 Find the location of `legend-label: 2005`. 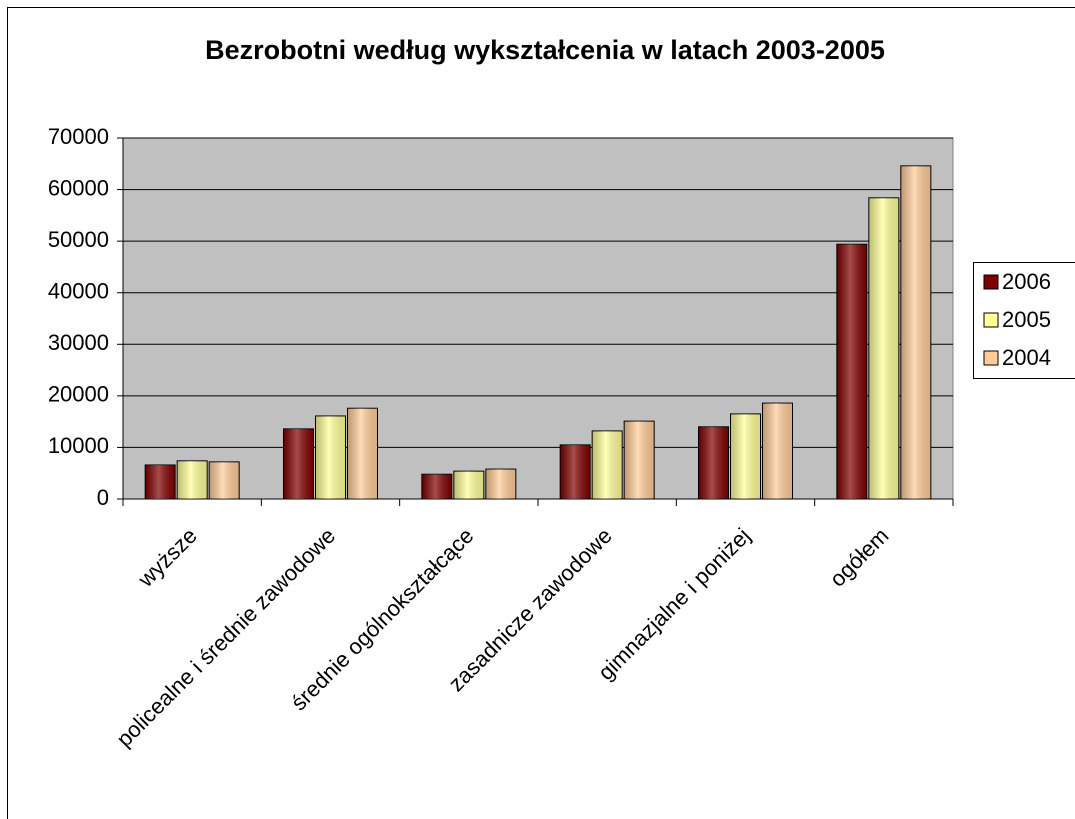

legend-label: 2005 is located at coordinates (1026, 319).